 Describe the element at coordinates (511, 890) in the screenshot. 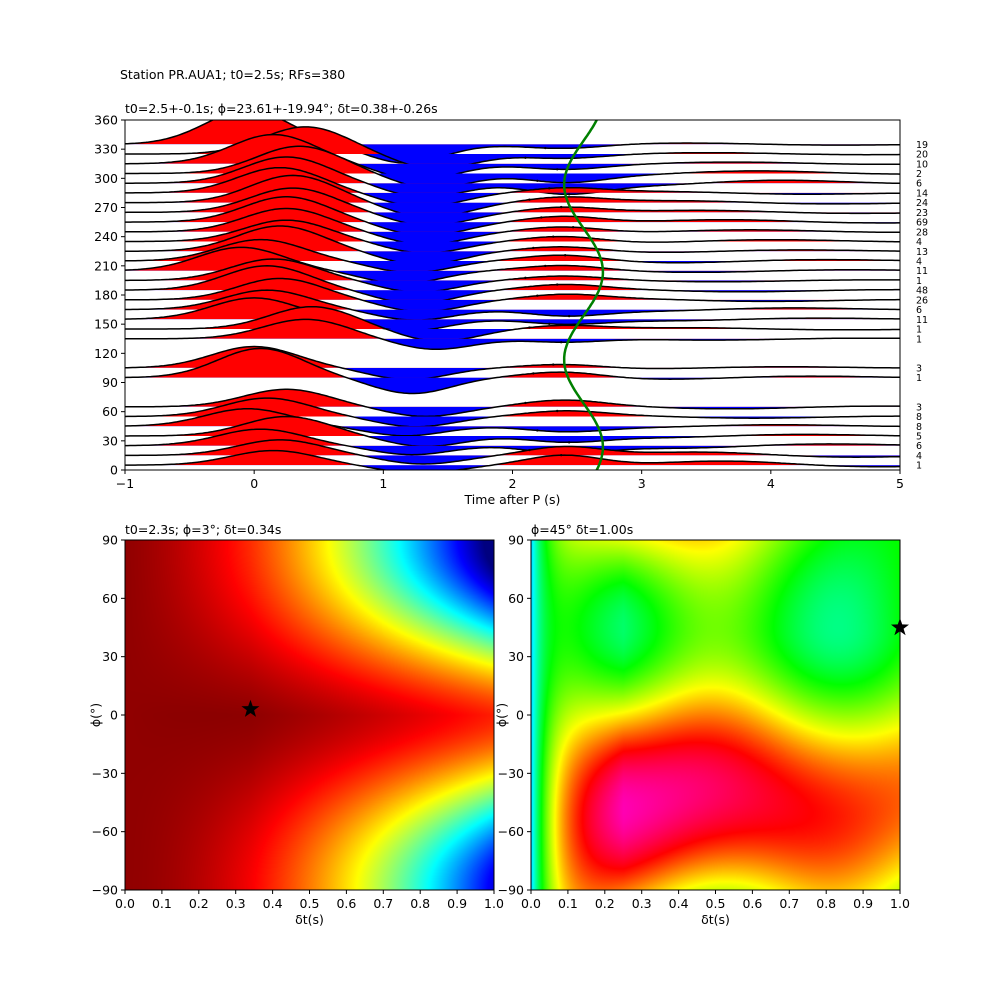

I see `y-tick-label: −90` at that location.